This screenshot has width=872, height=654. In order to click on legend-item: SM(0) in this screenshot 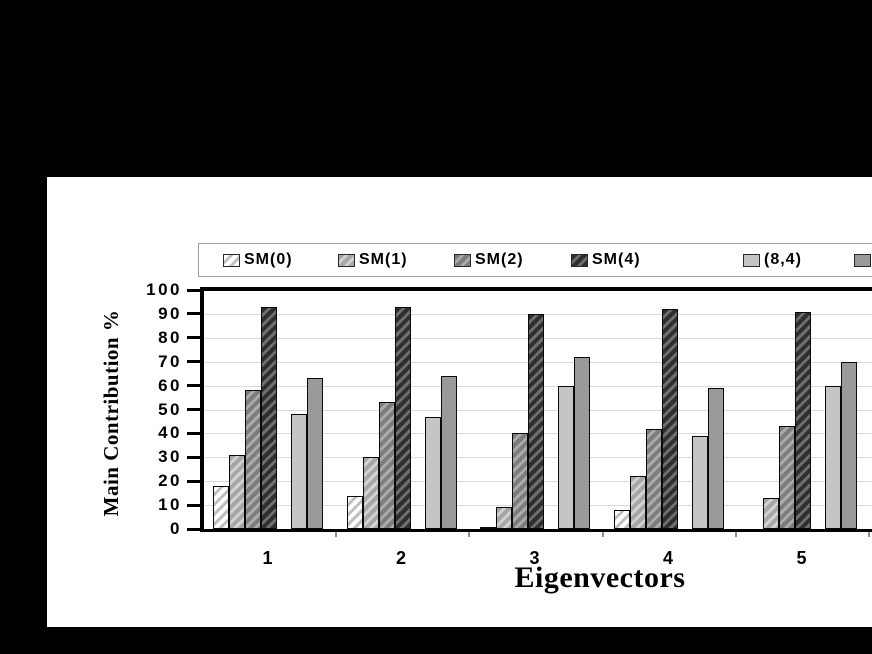, I will do `click(258, 260)`.